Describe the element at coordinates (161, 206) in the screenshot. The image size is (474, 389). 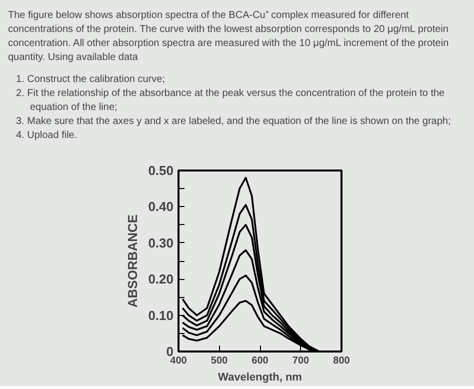
I see `y-tick-label: 0.40` at that location.